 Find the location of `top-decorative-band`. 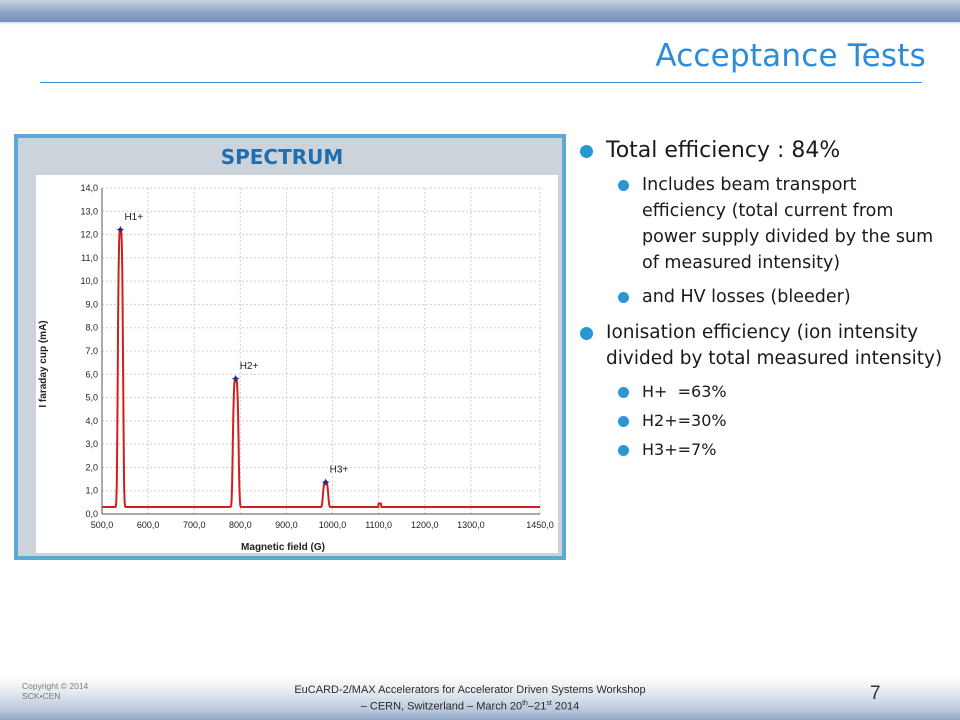

top-decorative-band is located at coordinates (480, 12).